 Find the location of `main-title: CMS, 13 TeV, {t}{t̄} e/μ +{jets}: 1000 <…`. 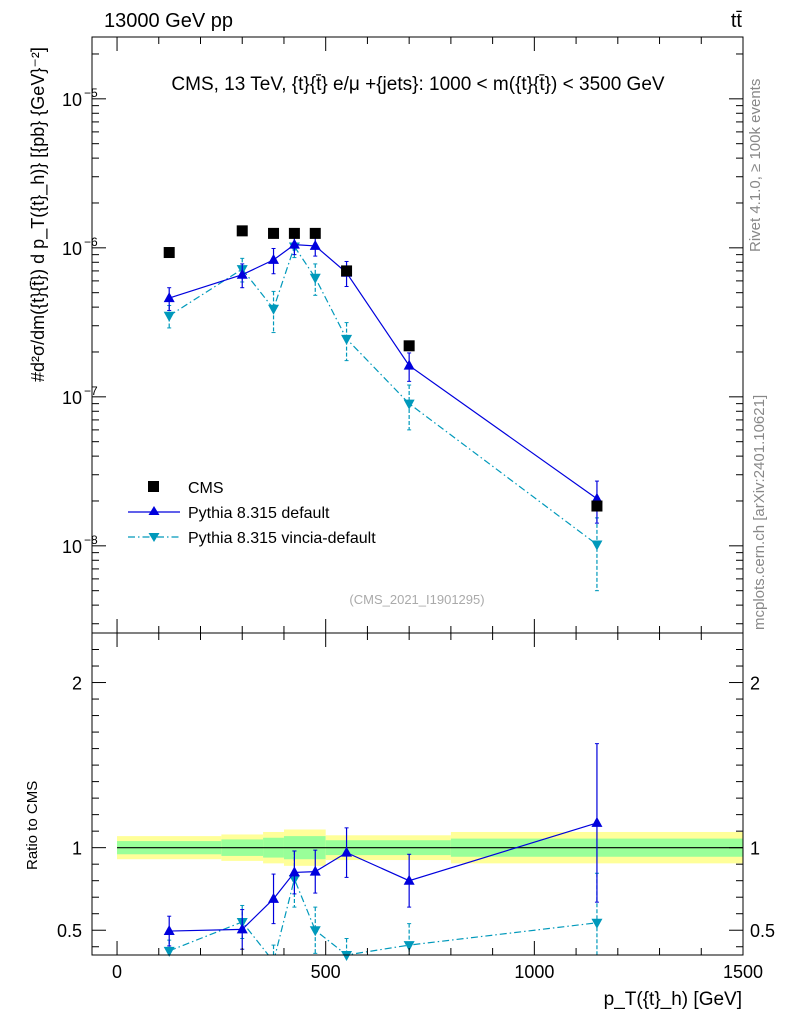

main-title: CMS, 13 TeV, {t}{t̄} e/μ +{jets}: 1000 <… is located at coordinates (417, 84).